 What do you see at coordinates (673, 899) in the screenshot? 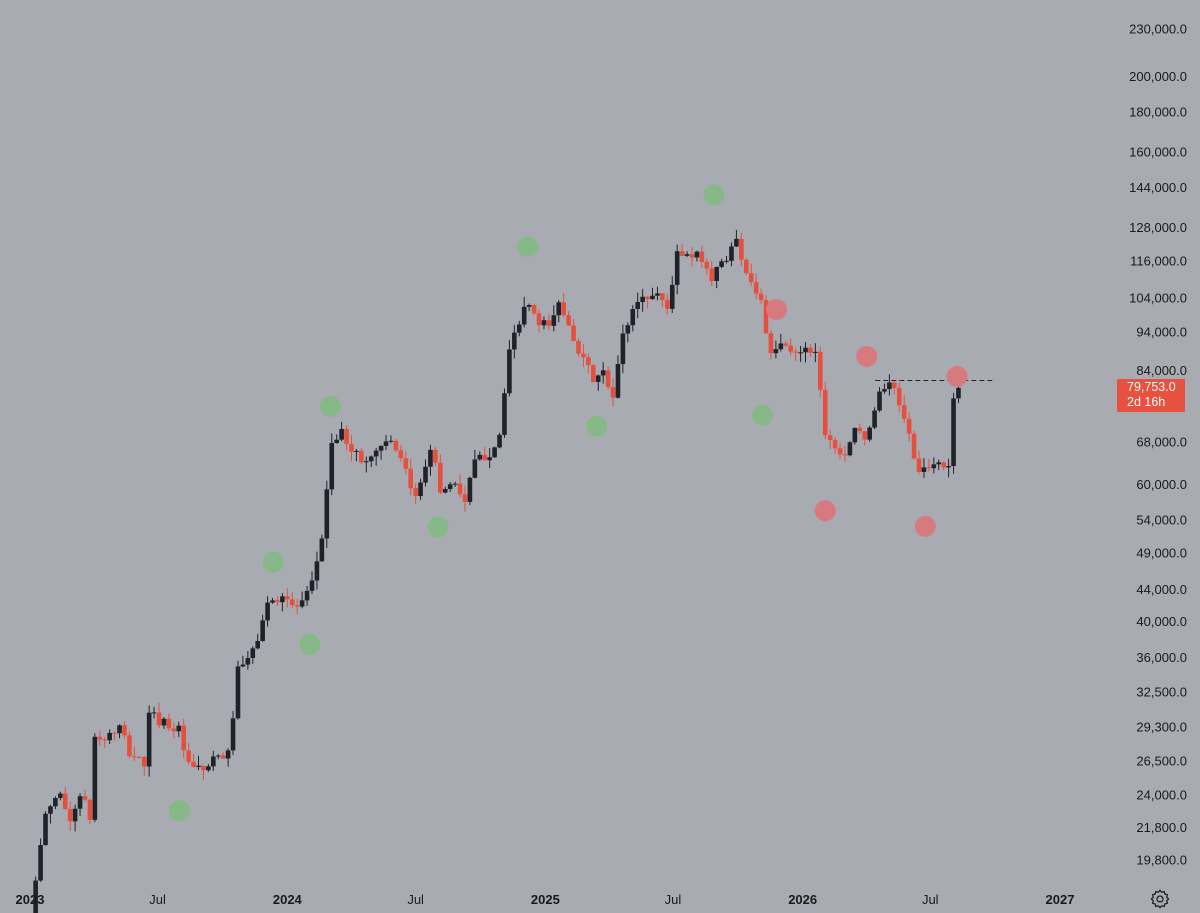
I see `x-tick-label: Jul` at bounding box center [673, 899].